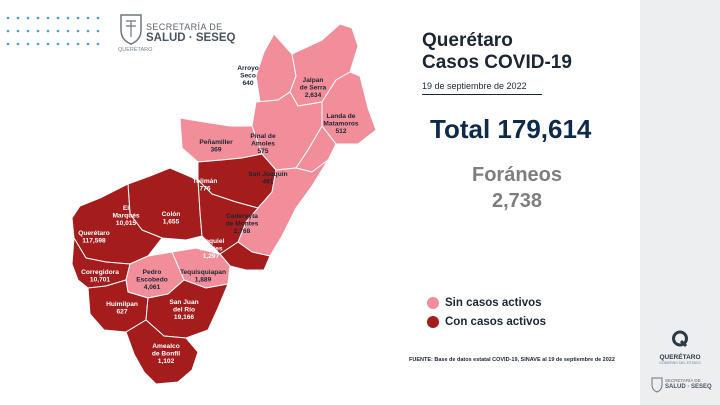 This screenshot has height=405, width=720. What do you see at coordinates (184, 27) in the screenshot?
I see `logo-line1: SECRETARÍA DE` at bounding box center [184, 27].